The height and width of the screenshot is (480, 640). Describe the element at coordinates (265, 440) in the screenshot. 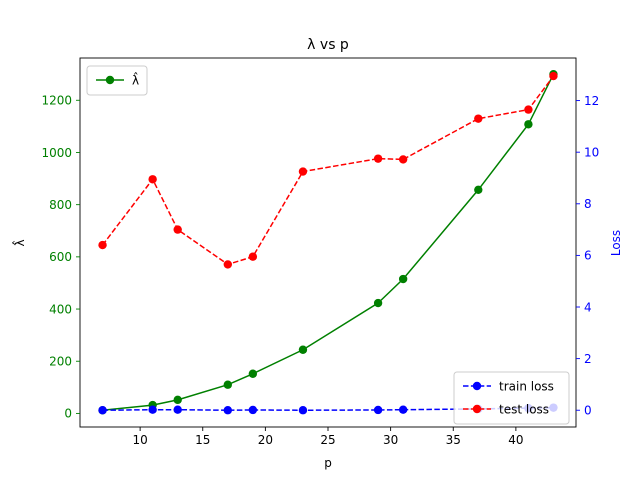

I see `x-tick-label: 20` at that location.